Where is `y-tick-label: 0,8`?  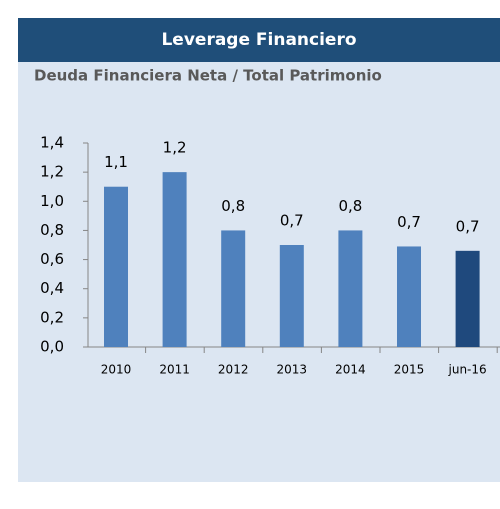 y-tick-label: 0,8 is located at coordinates (52, 230).